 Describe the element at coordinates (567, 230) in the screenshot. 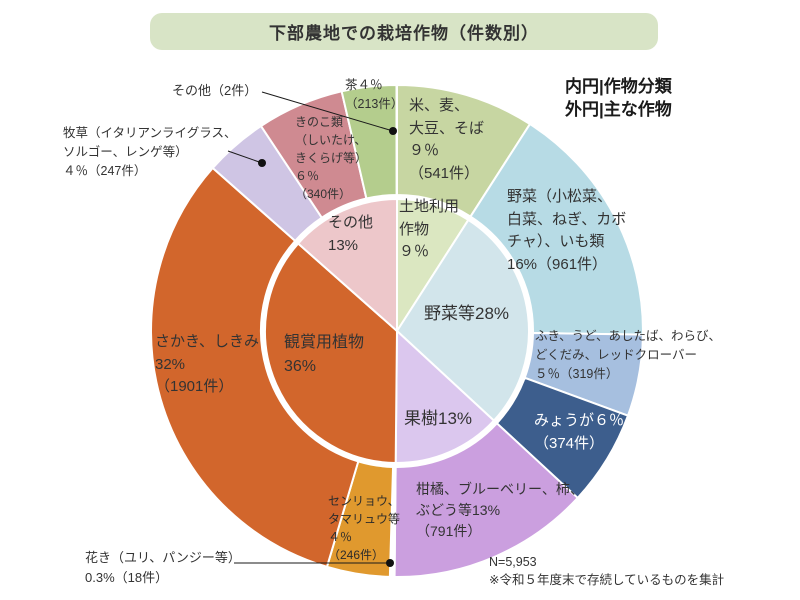

I see `label-vegetables: 野菜（小松菜、 白菜、ねぎ、カボ チャ）、いも類 16%（961件）` at that location.